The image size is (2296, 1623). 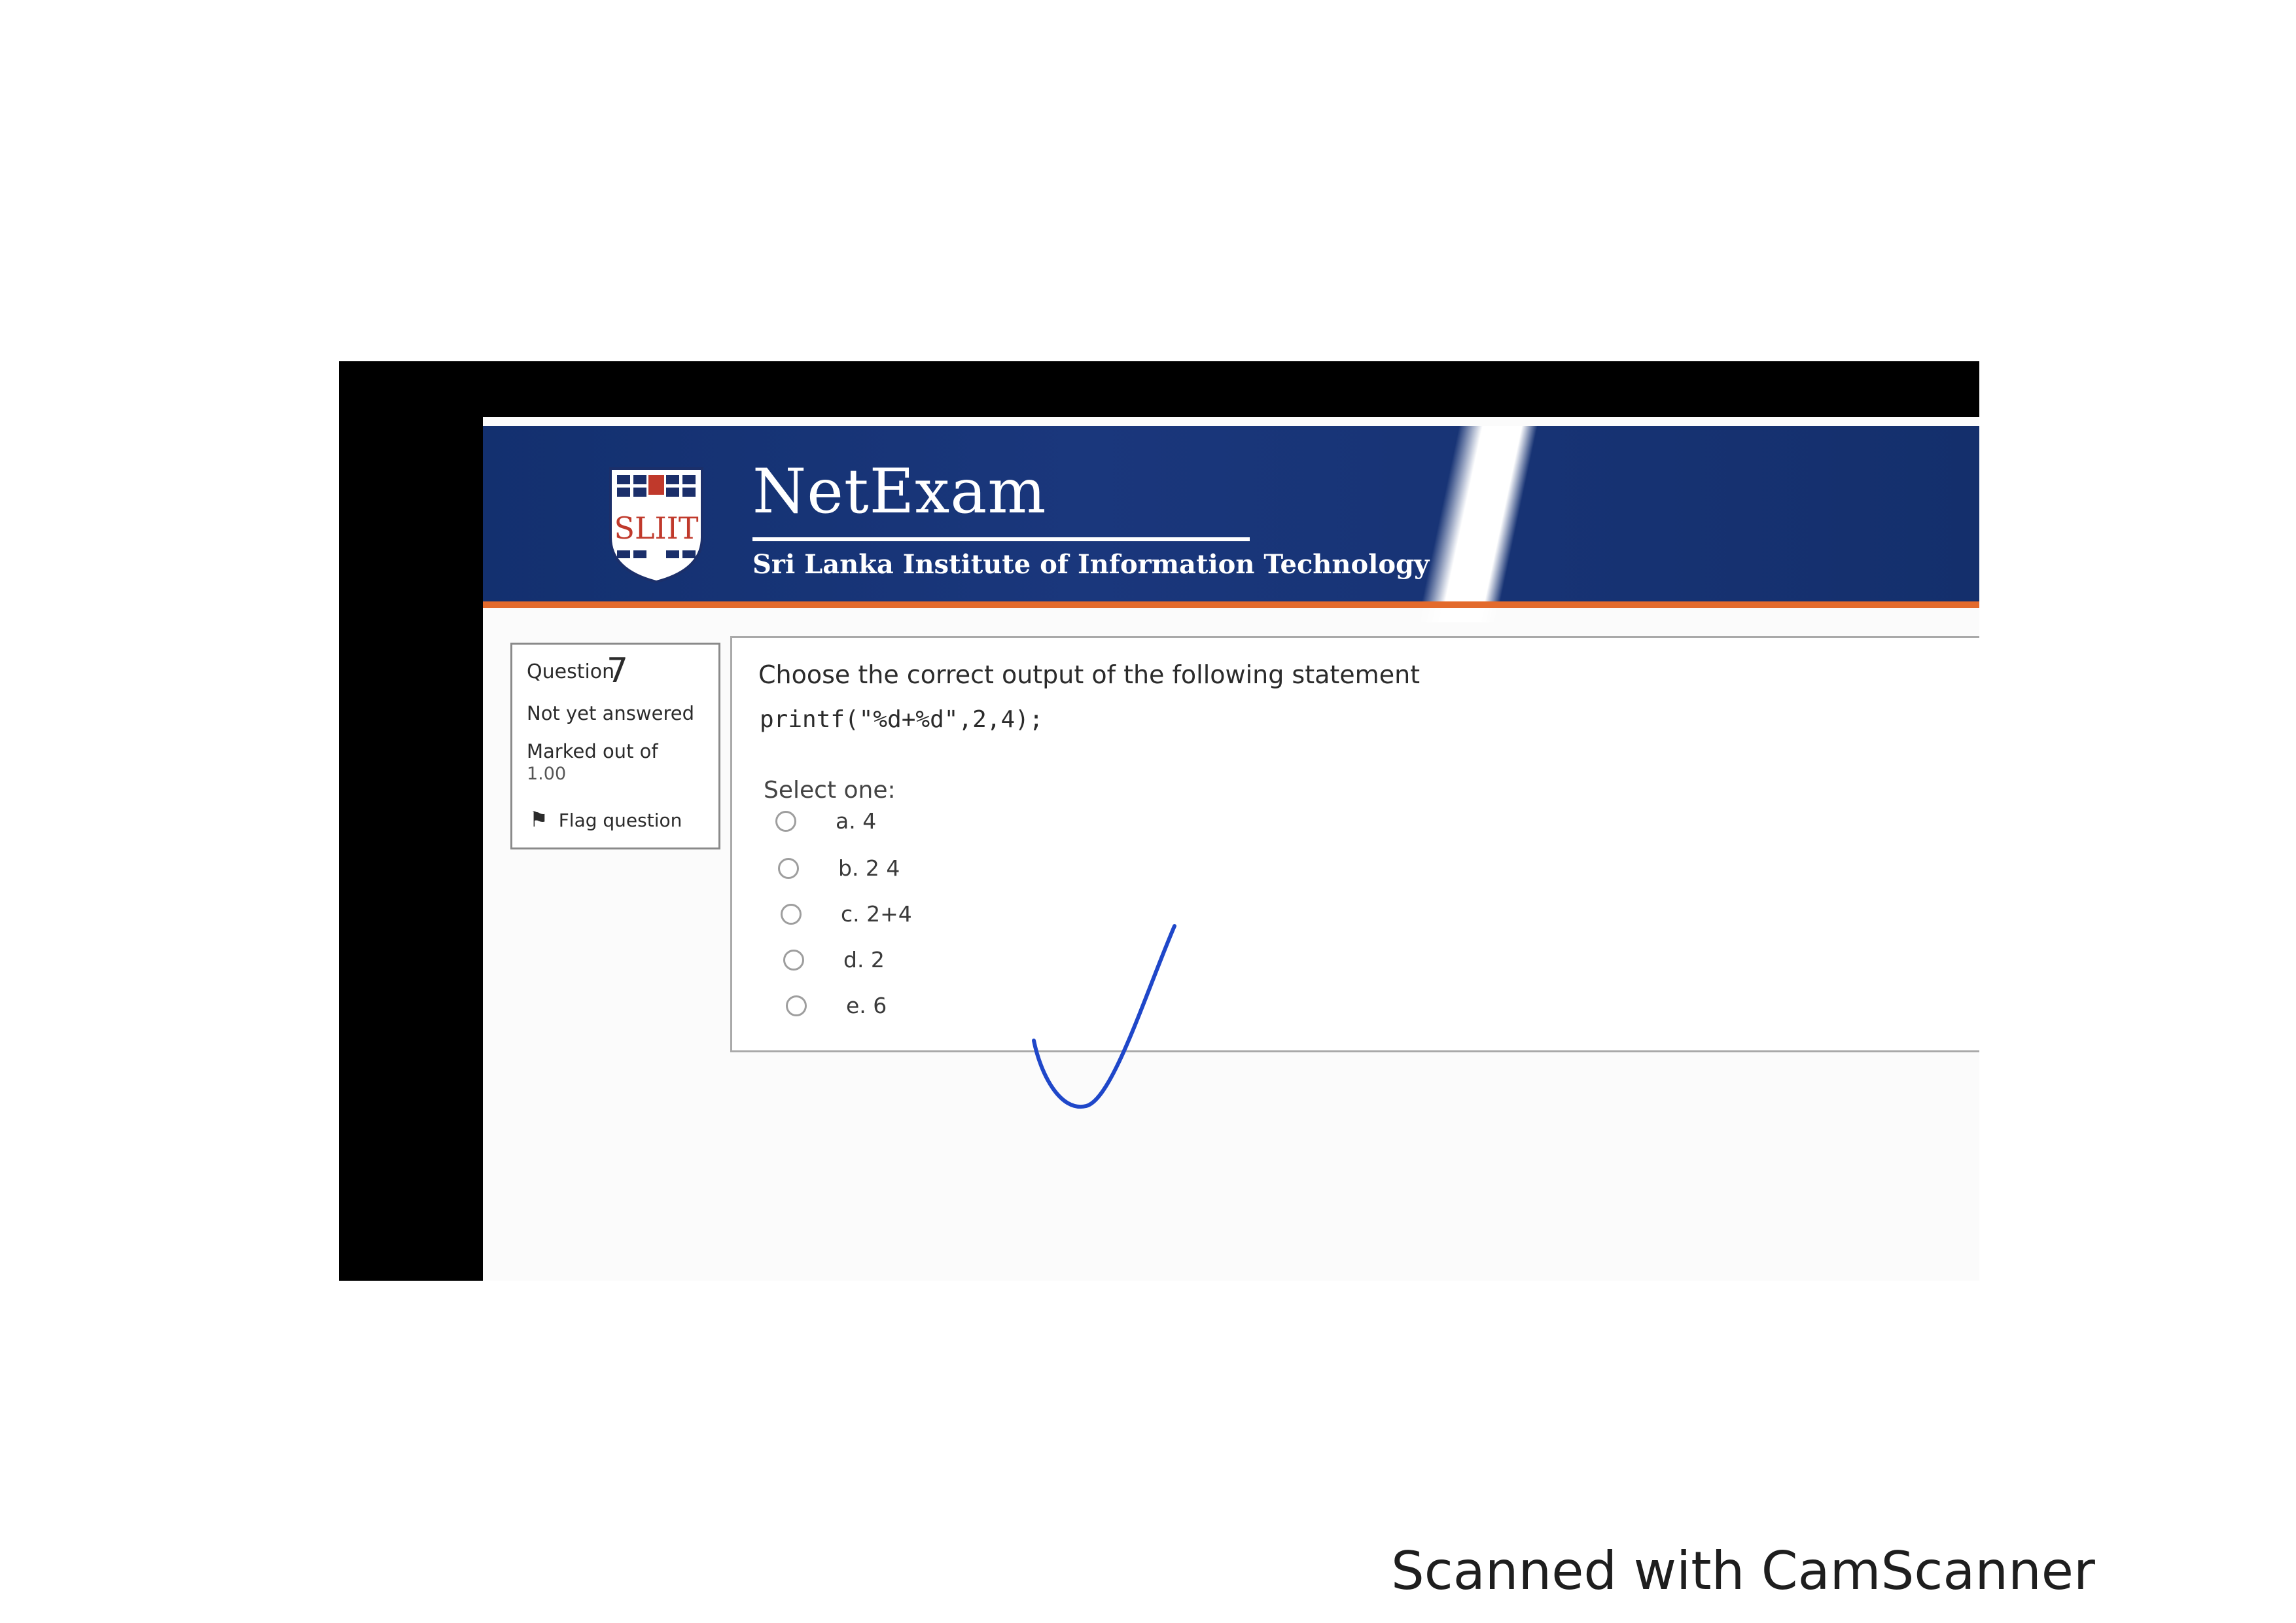 I want to click on logo-text: SLIIT, so click(x=656, y=528).